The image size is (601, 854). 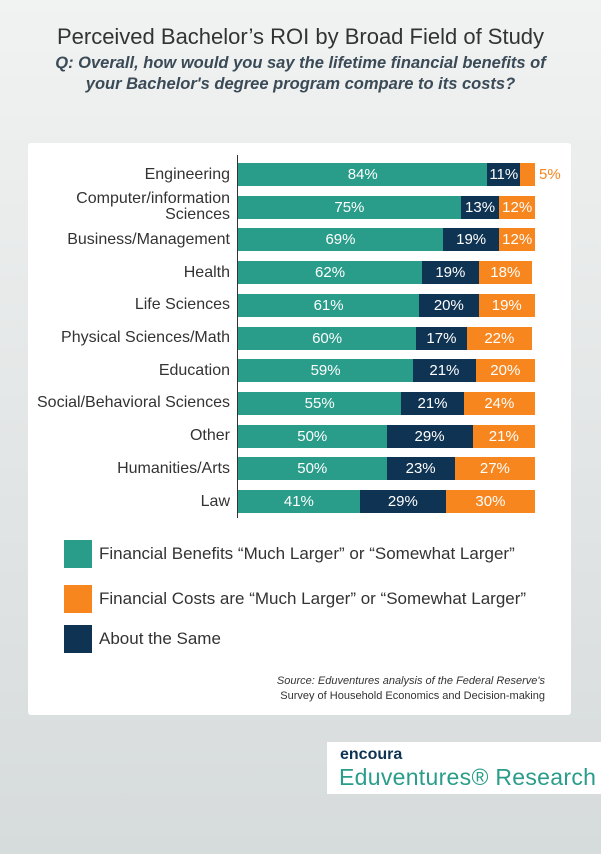 I want to click on value-label: 62%, so click(x=330, y=273).